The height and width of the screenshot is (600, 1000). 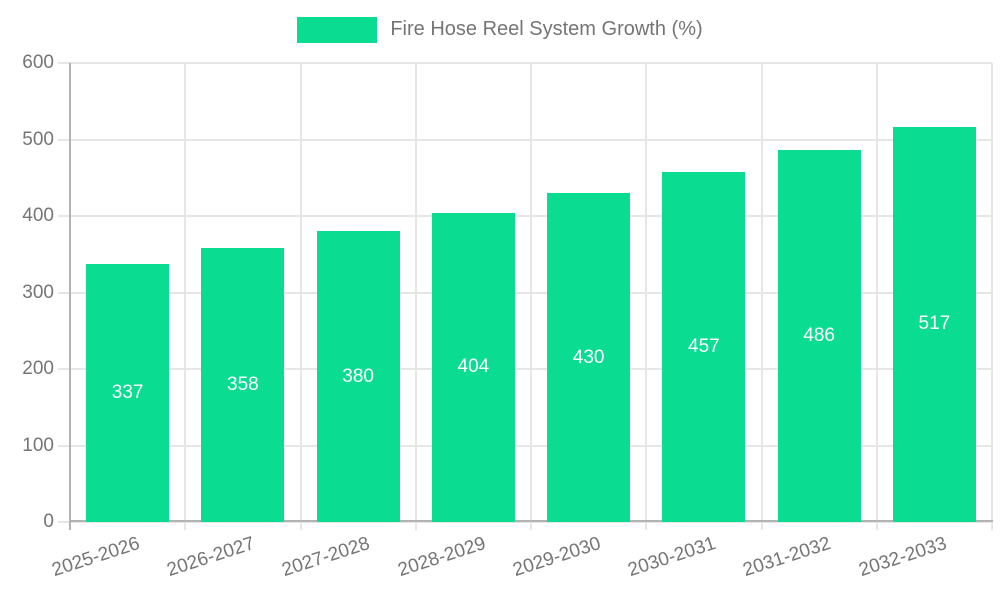 I want to click on bar-value-label: 457, so click(x=704, y=347).